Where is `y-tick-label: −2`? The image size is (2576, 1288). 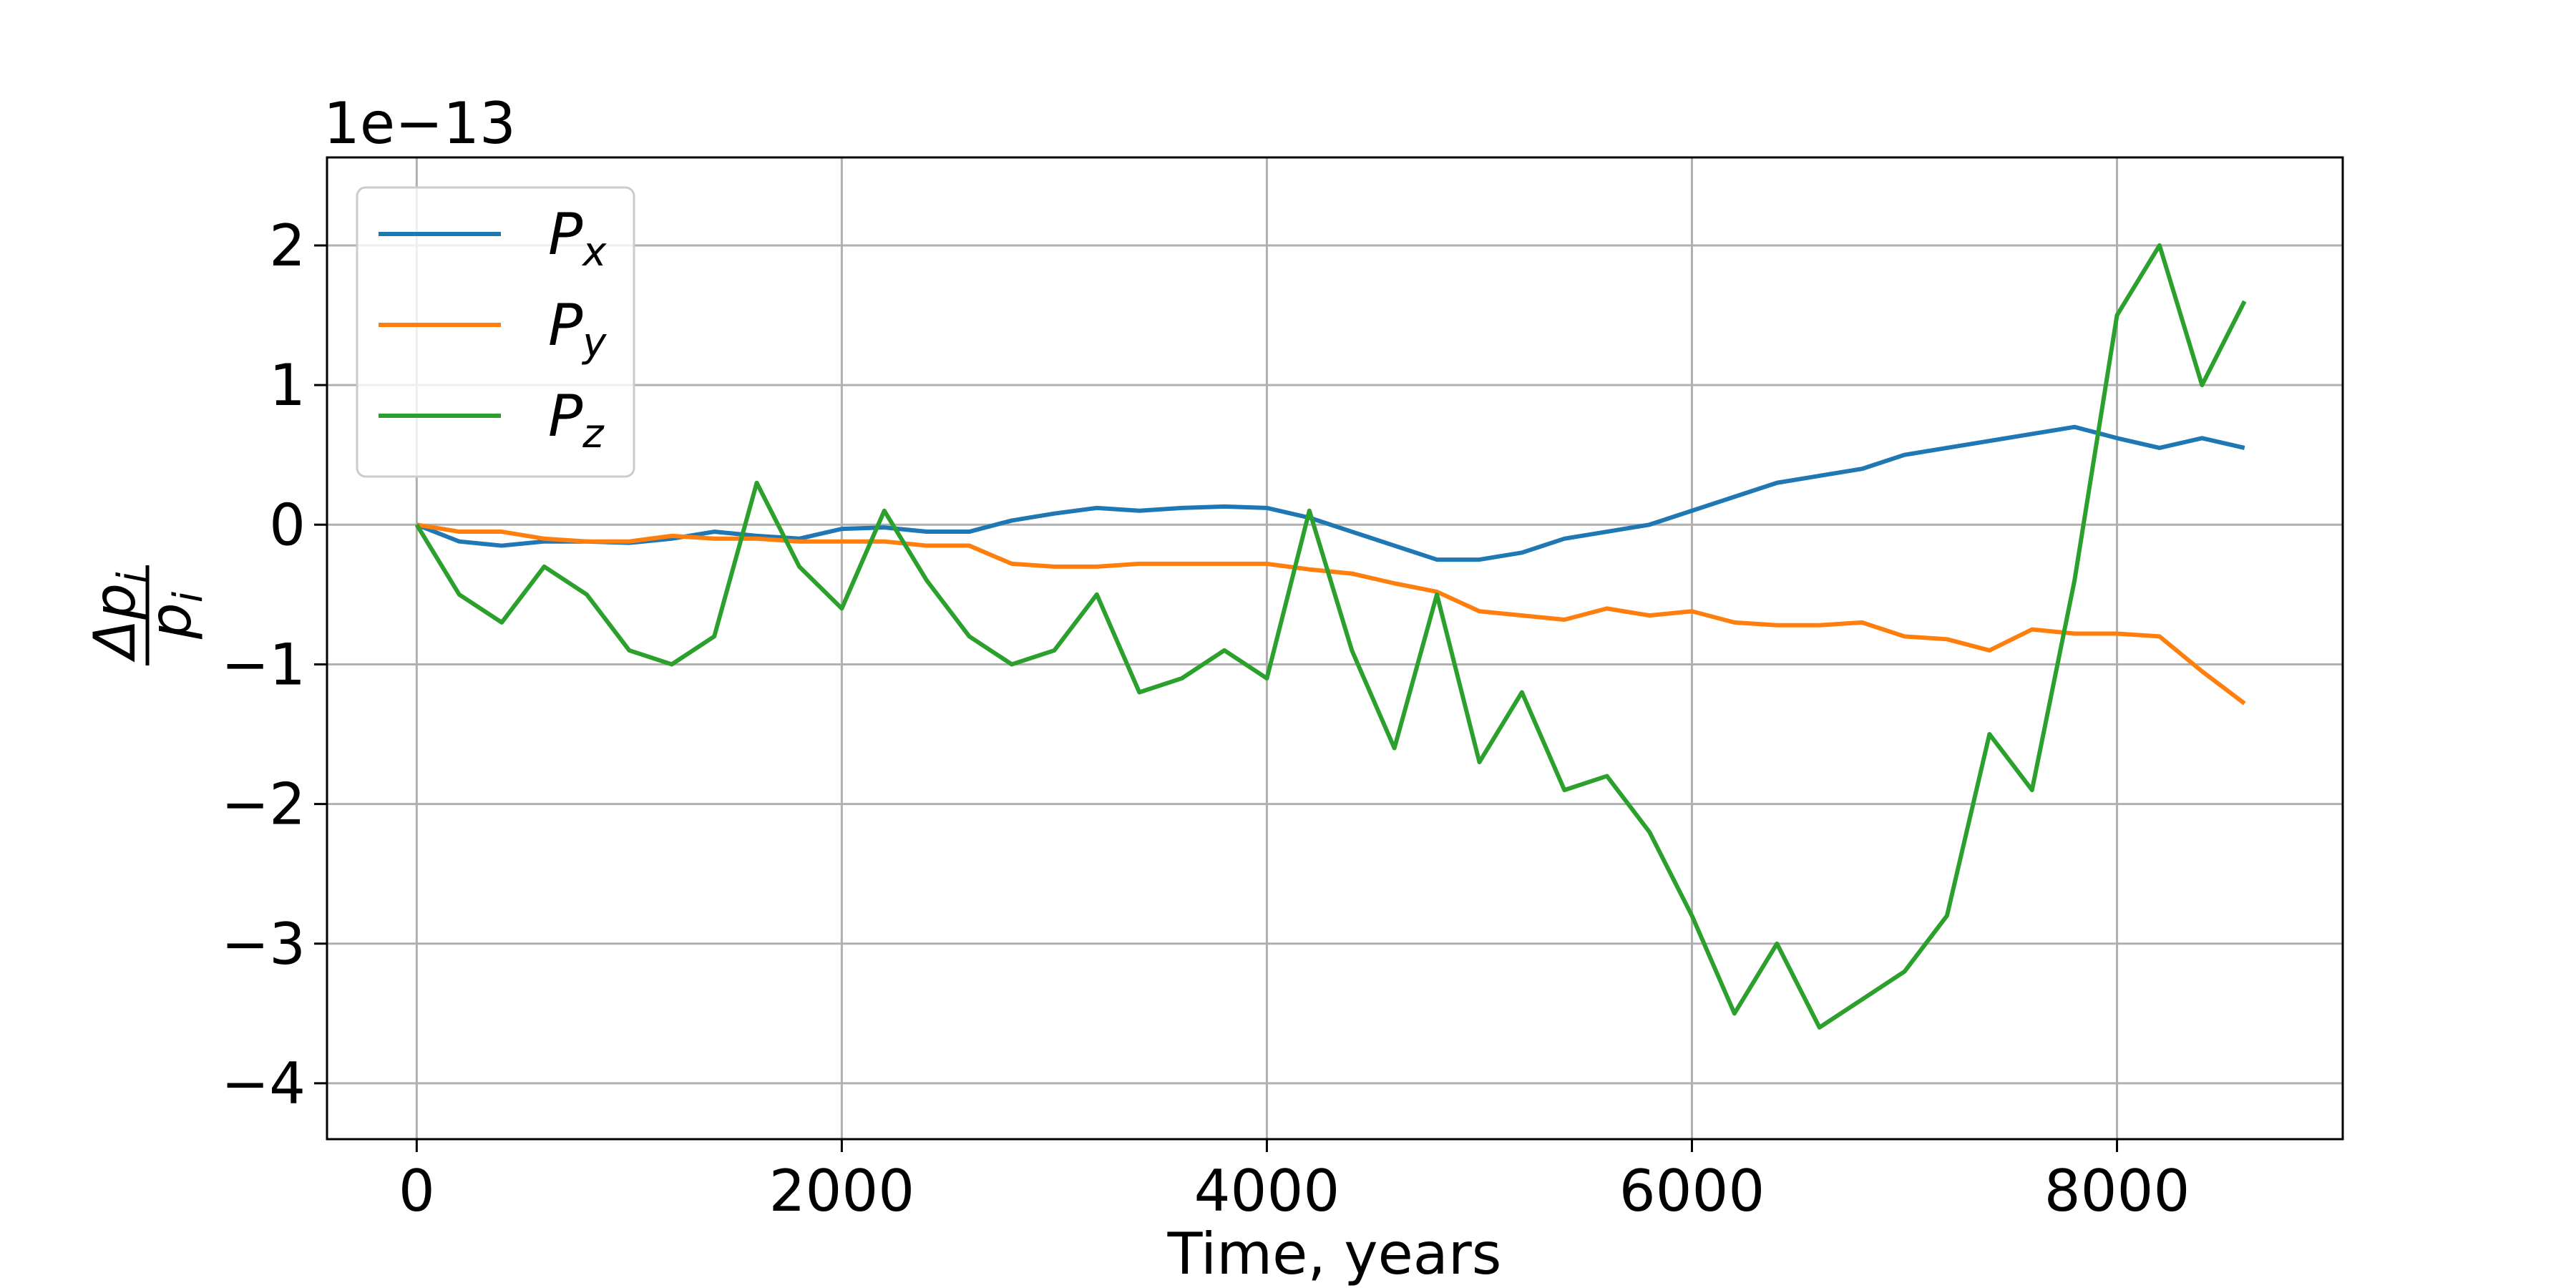 y-tick-label: −2 is located at coordinates (263, 805).